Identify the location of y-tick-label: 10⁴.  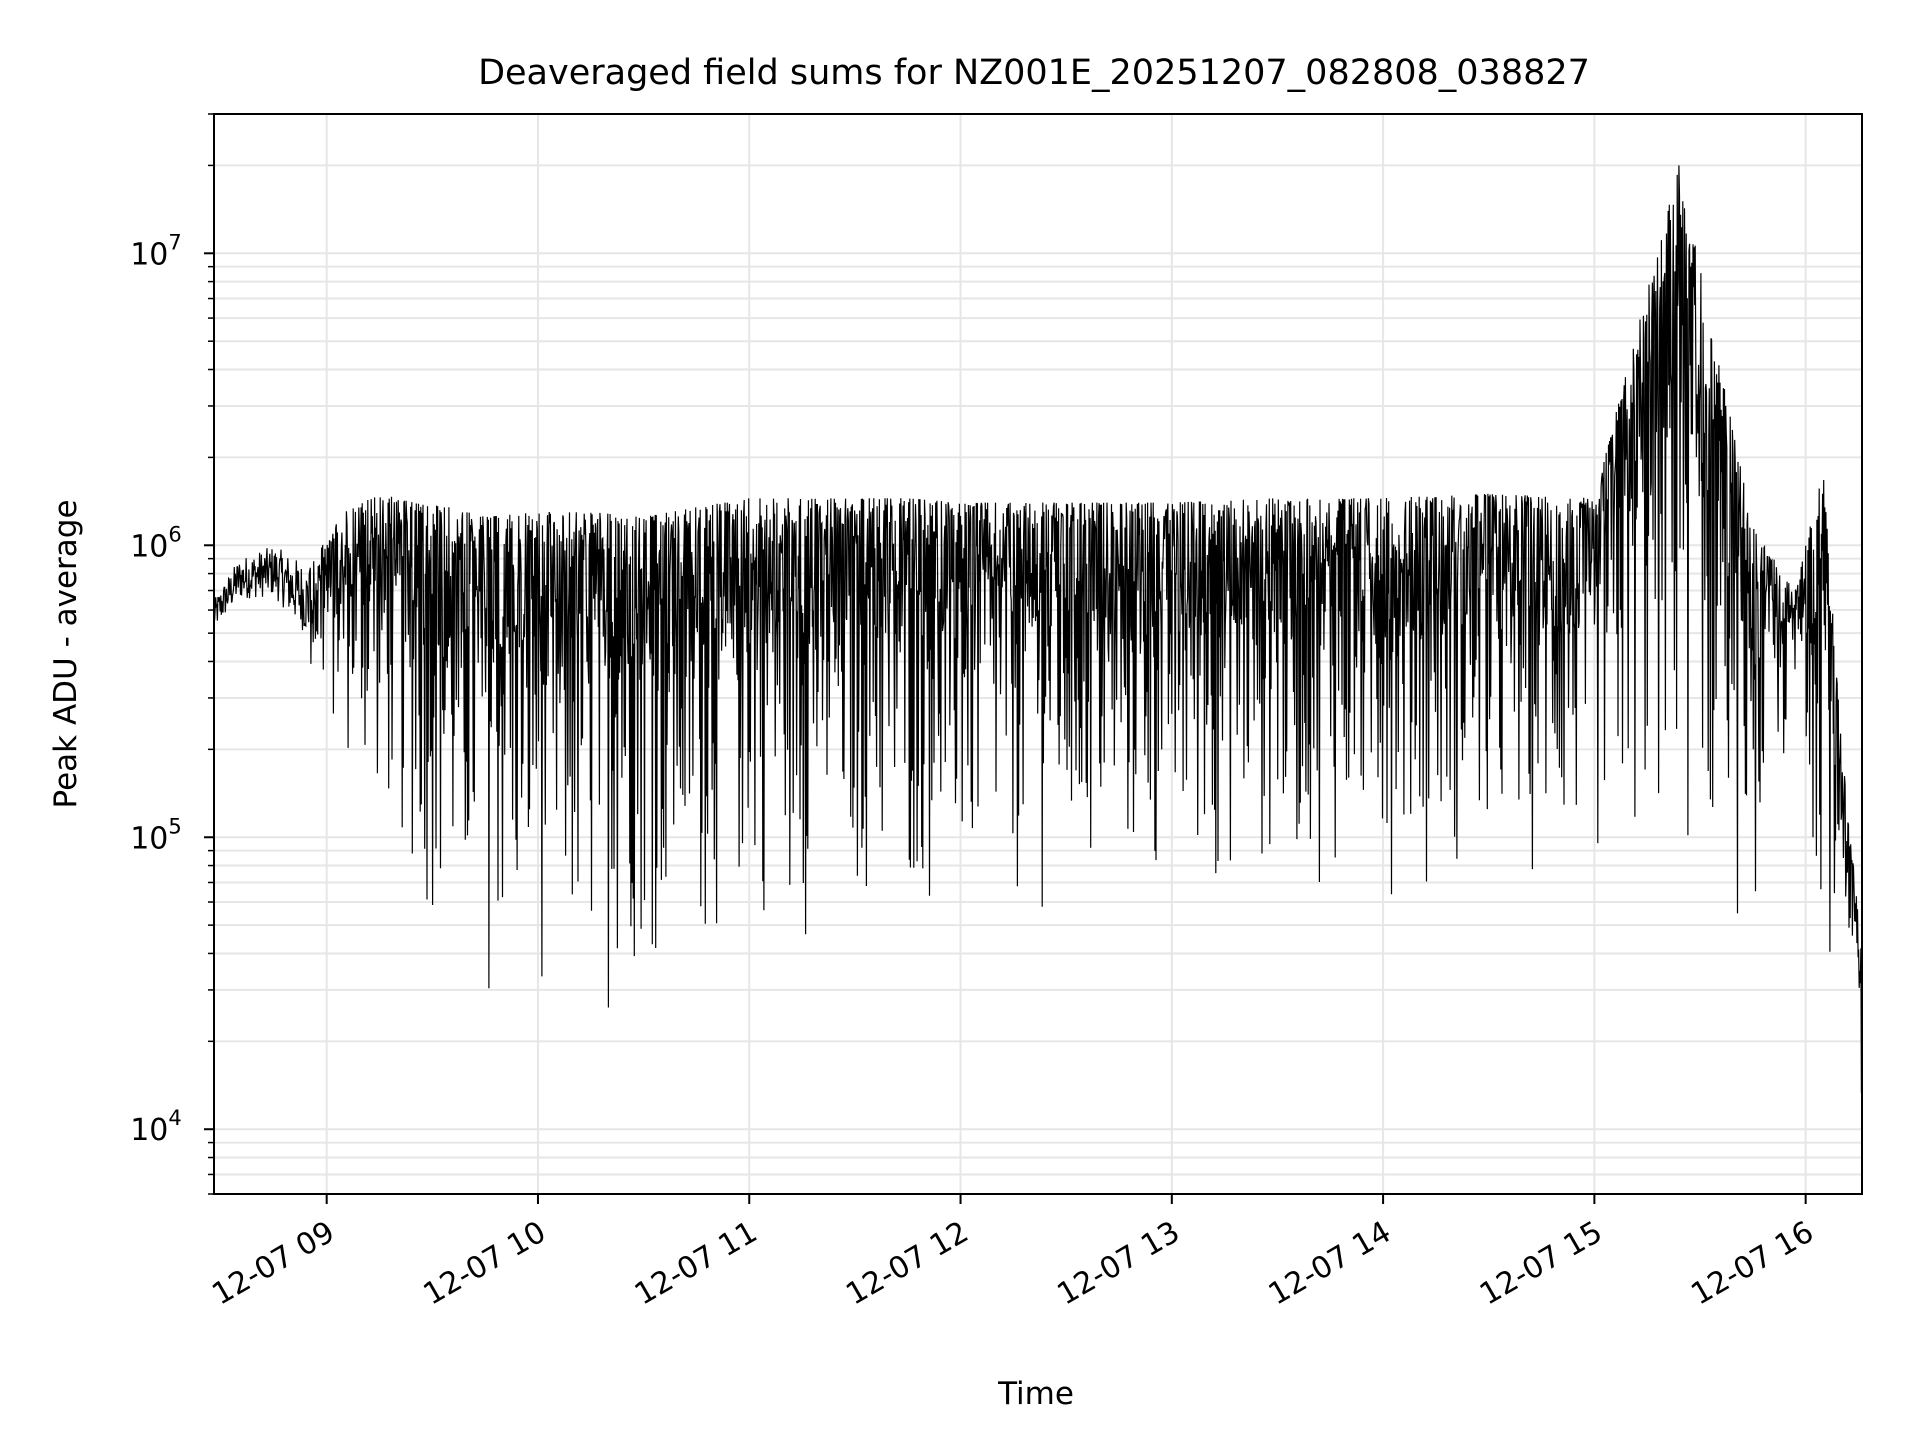
(156, 1127).